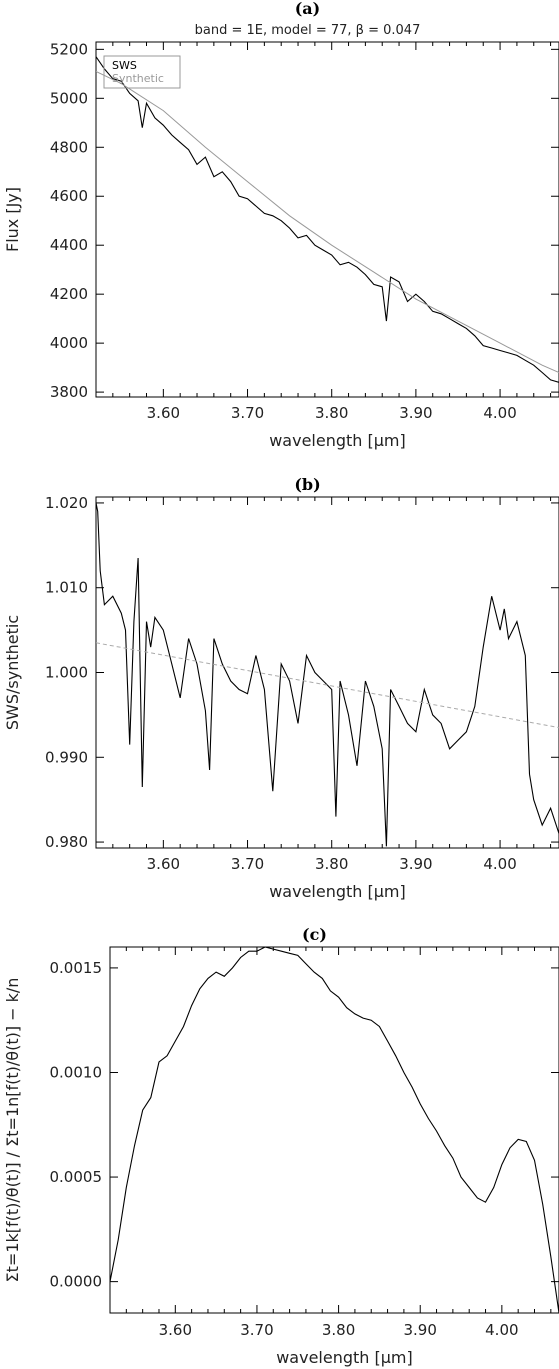  Describe the element at coordinates (307, 484) in the screenshot. I see `panel-label: (b)` at that location.